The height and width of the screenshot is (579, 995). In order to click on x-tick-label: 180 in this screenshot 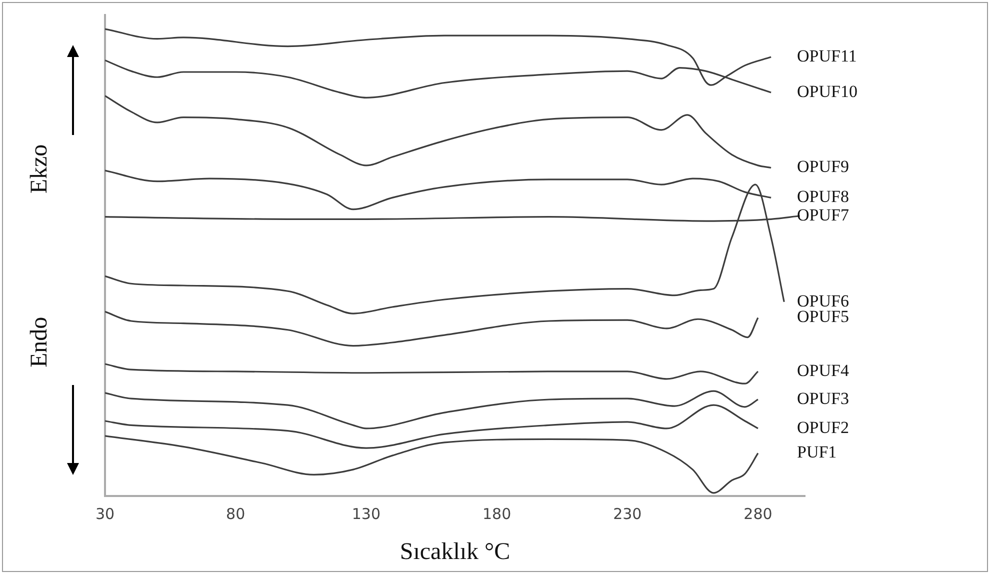, I will do `click(497, 514)`.